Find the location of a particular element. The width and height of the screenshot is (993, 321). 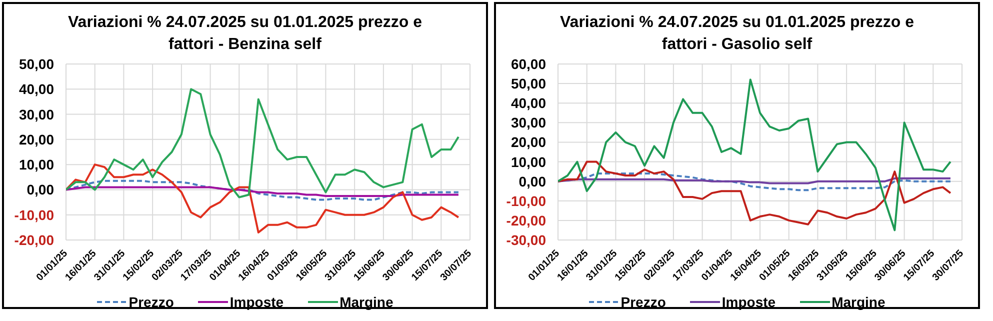

chart-title: Variazioni % 24.07.2025 su 01.01.2025 prezzo e fattori - Benzina self is located at coordinates (245, 34).